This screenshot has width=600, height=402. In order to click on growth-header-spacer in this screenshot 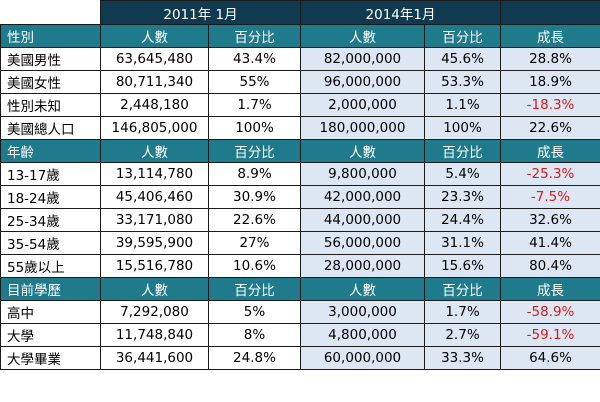, I will do `click(550, 12)`.